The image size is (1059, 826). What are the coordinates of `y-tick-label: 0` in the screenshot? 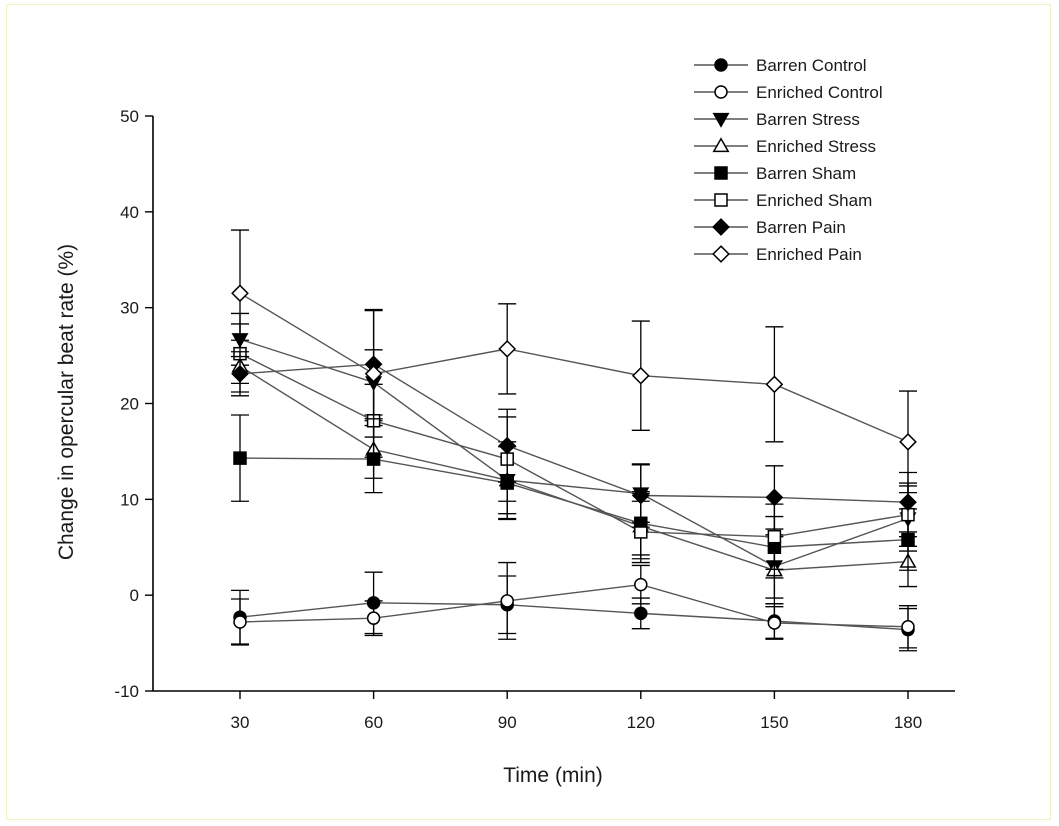 It's located at (134, 595).